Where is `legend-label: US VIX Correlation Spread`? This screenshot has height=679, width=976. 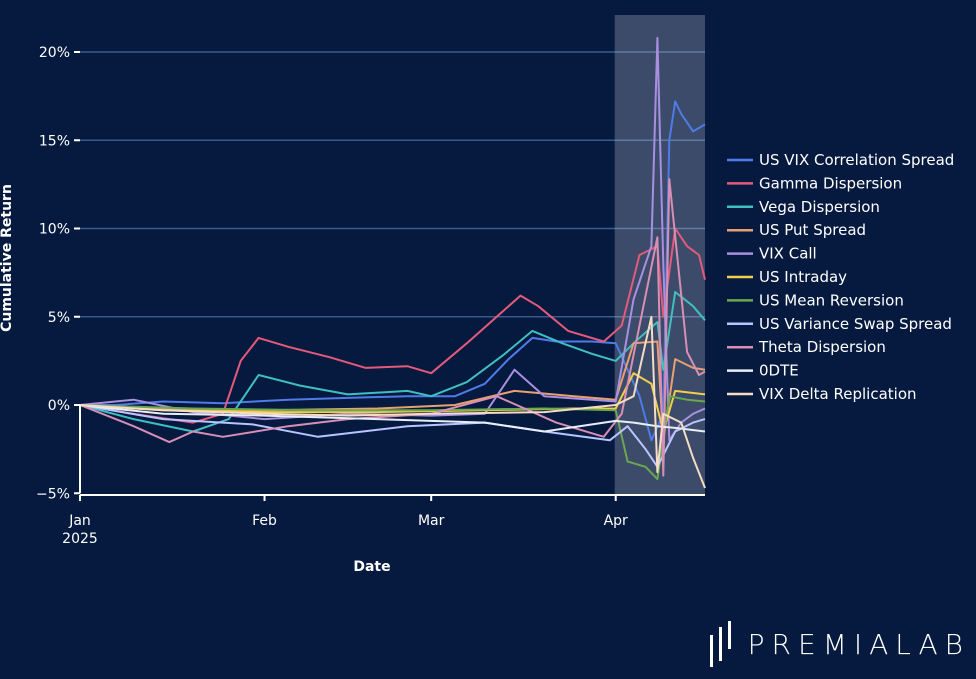 legend-label: US VIX Correlation Spread is located at coordinates (856, 160).